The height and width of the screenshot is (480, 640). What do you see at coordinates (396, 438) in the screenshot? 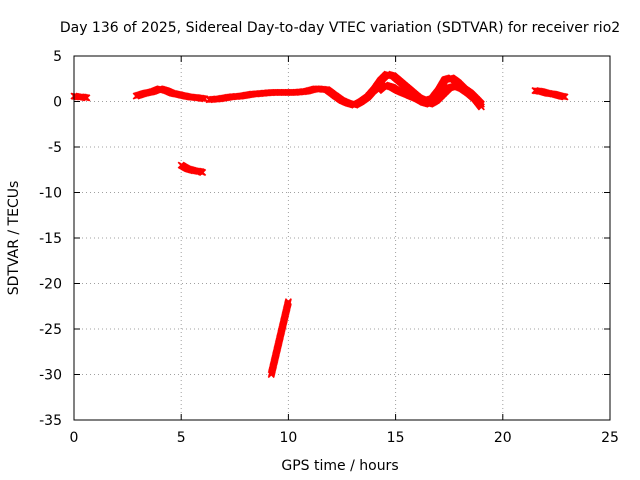
I see `x-tick-label: 15` at bounding box center [396, 438].